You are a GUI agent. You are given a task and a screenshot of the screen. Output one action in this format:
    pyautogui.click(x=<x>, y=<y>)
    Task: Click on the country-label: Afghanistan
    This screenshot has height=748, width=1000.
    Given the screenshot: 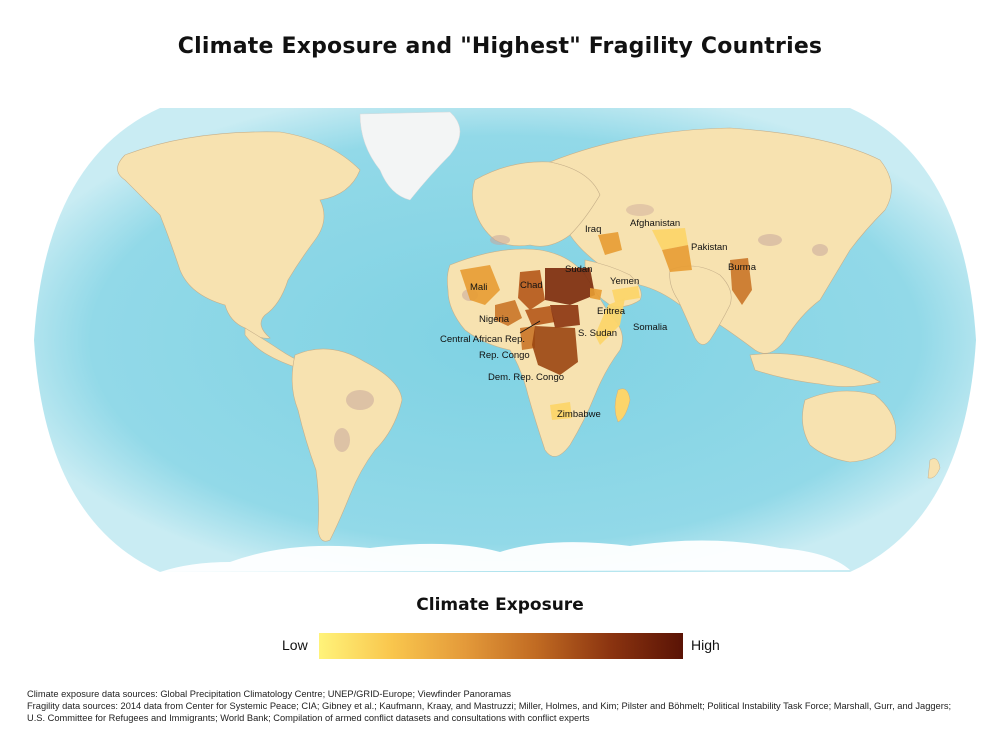 What is the action you would take?
    pyautogui.click(x=655, y=223)
    